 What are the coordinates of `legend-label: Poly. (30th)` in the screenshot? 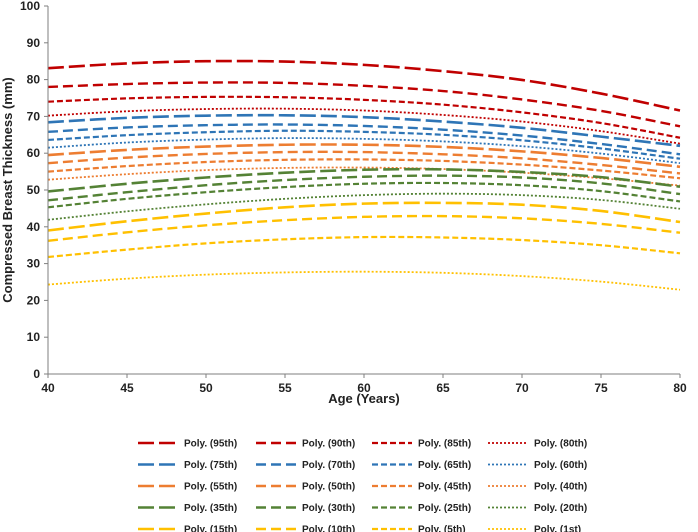 It's located at (328, 508).